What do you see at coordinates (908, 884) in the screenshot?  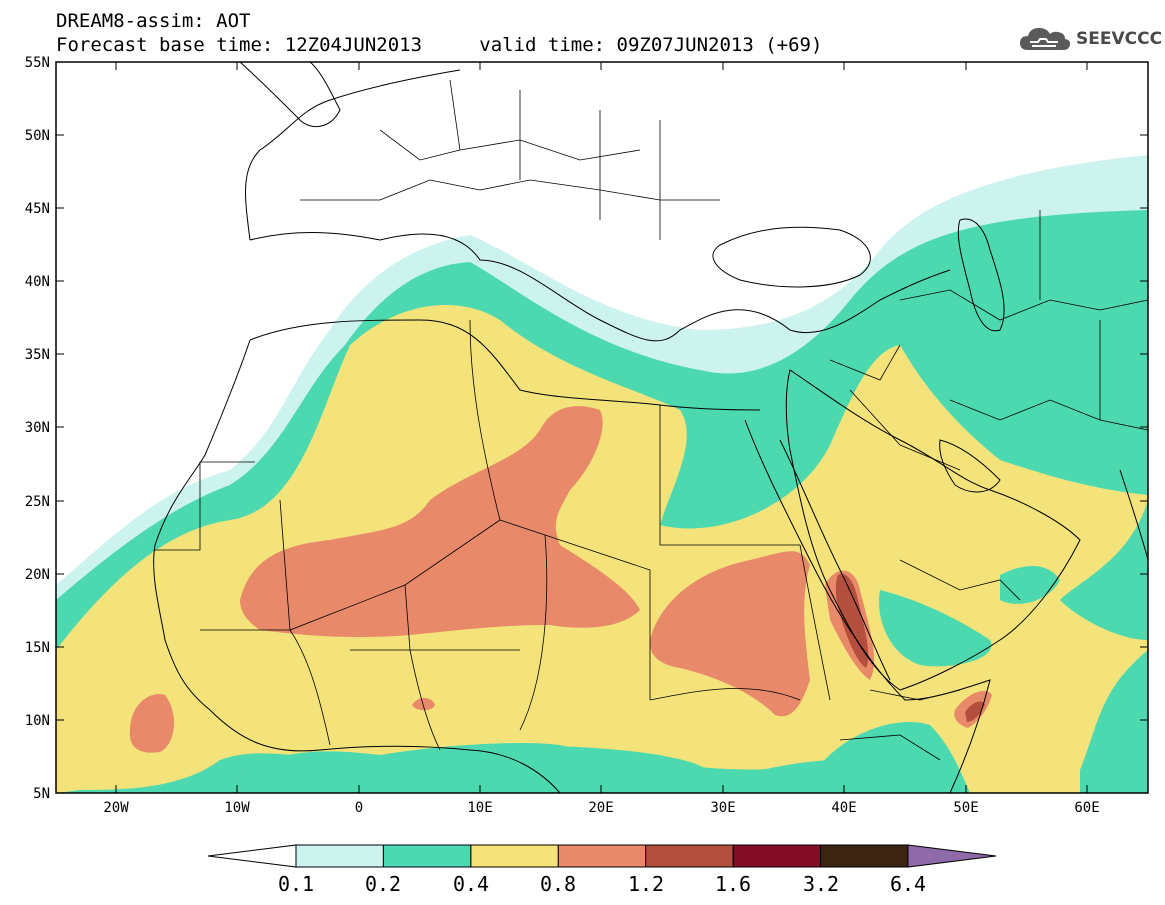 I see `colorbar-label: 6.4` at bounding box center [908, 884].